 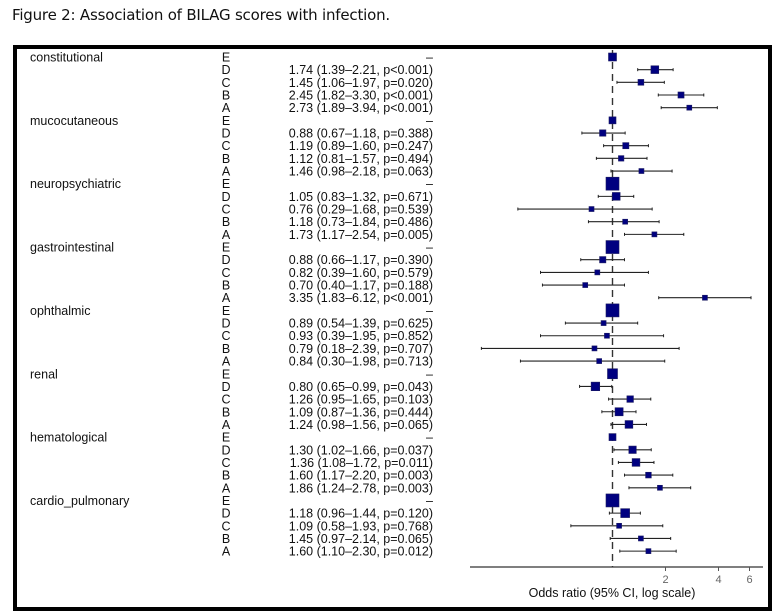 I want to click on x-axis-label: Odds ratio (95% CI, log scale), so click(x=612, y=593).